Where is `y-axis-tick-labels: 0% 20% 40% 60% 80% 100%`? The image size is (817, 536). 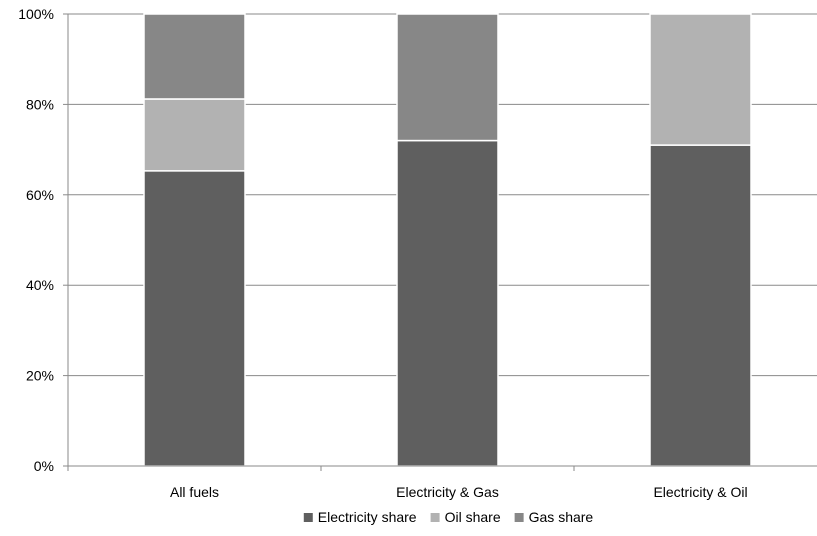
y-axis-tick-labels: 0% 20% 40% 60% 80% 100% is located at coordinates (36, 240).